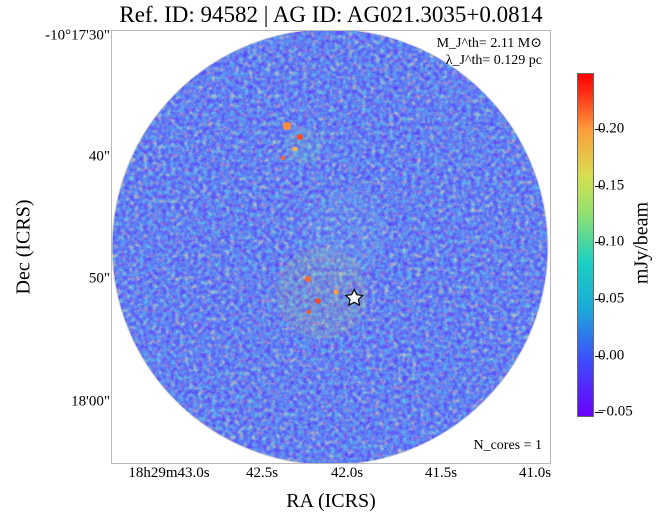 This screenshot has width=662, height=520. Describe the element at coordinates (615, 411) in the screenshot. I see `colorbar-label-6: −0.05` at that location.